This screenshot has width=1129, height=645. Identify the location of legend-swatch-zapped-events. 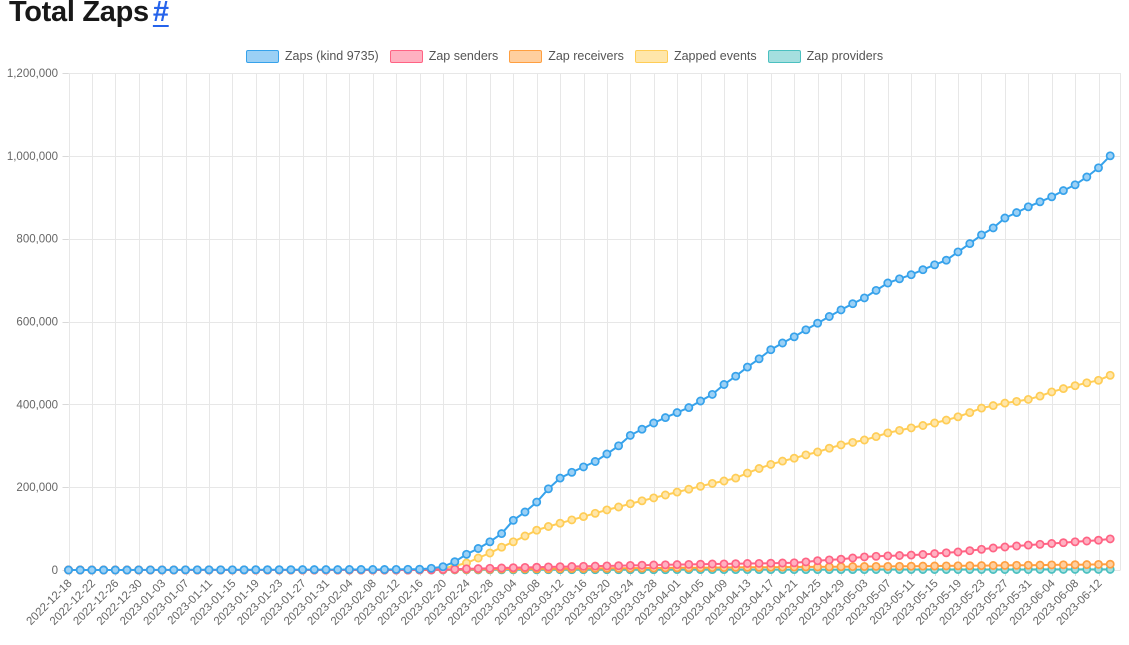
(651, 56).